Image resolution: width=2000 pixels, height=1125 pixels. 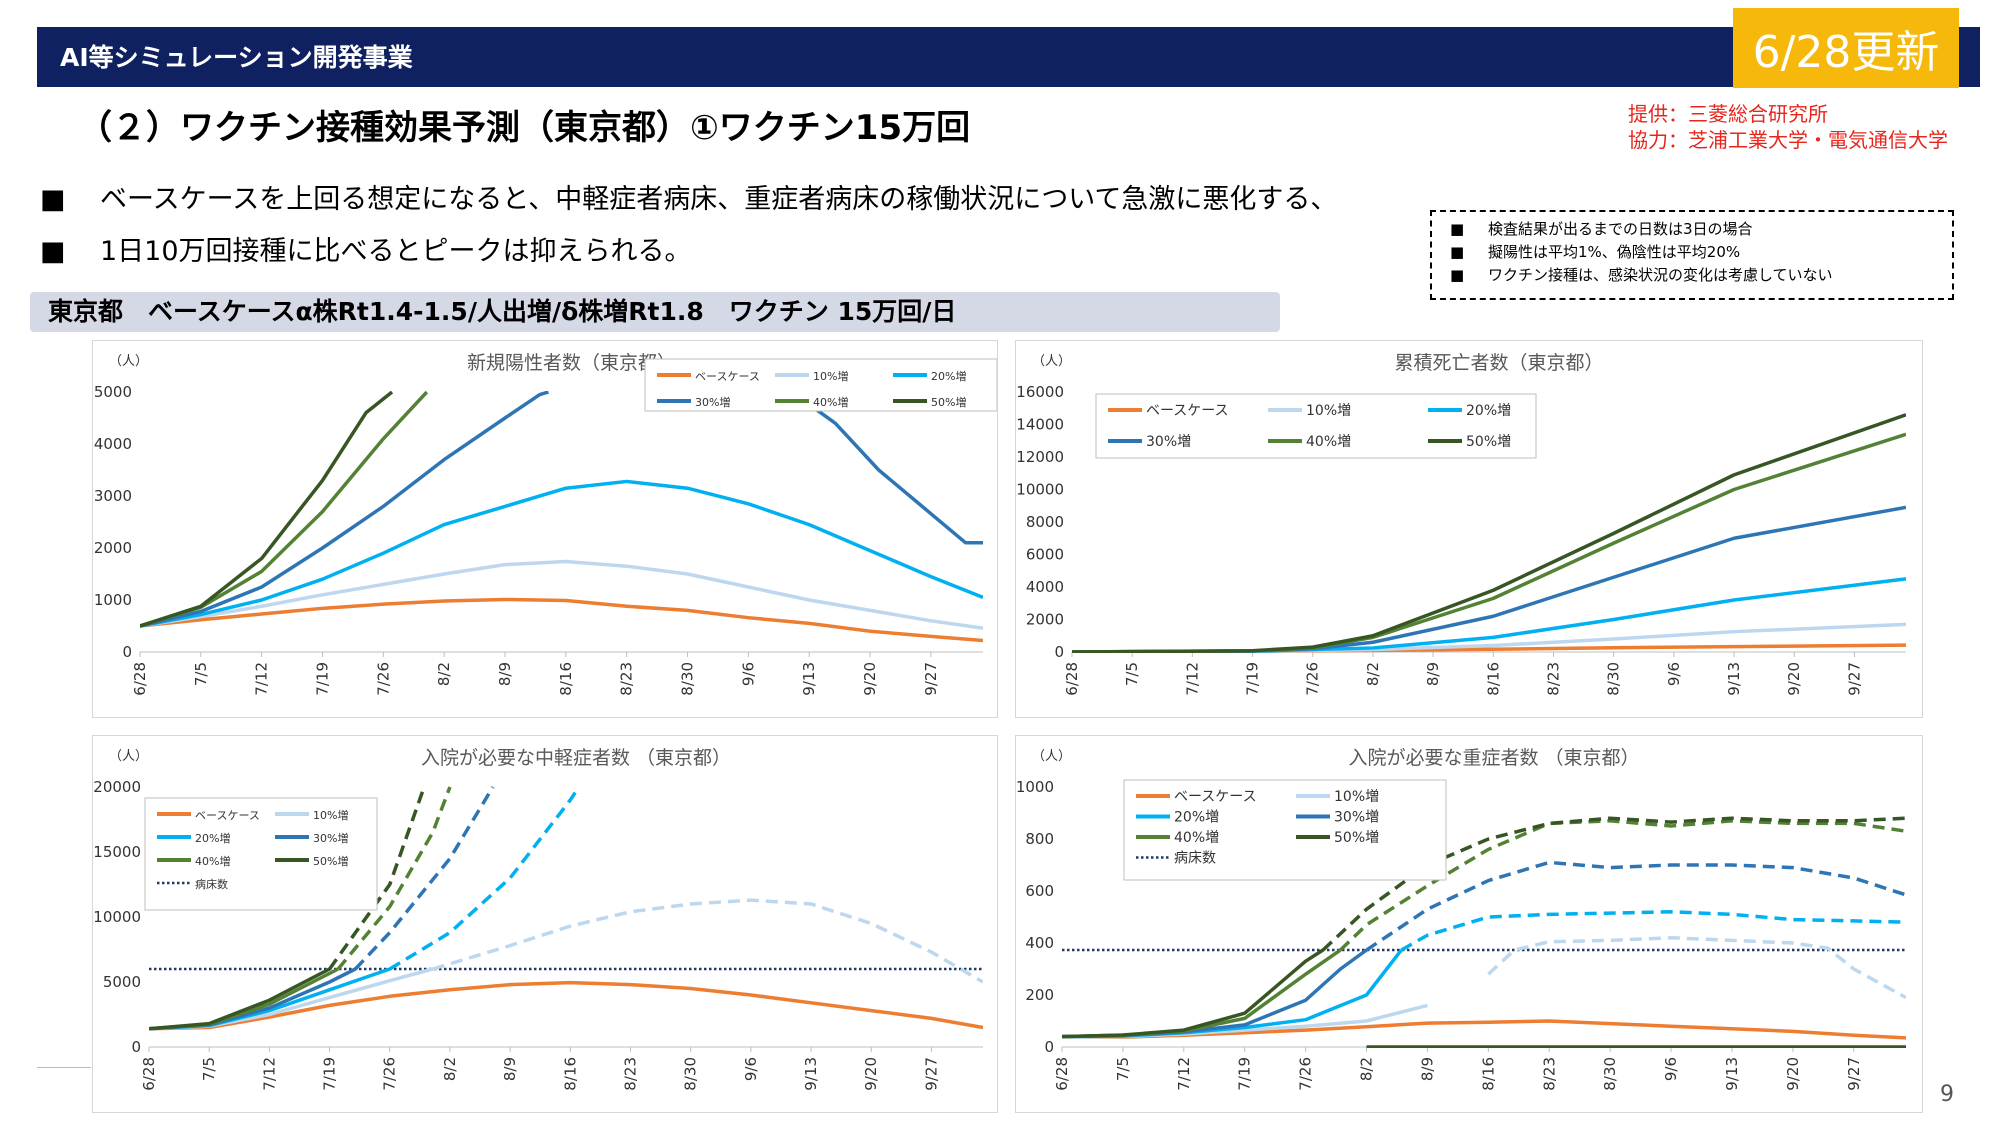 What do you see at coordinates (113, 548) in the screenshot?
I see `y-tick-label: 2000` at bounding box center [113, 548].